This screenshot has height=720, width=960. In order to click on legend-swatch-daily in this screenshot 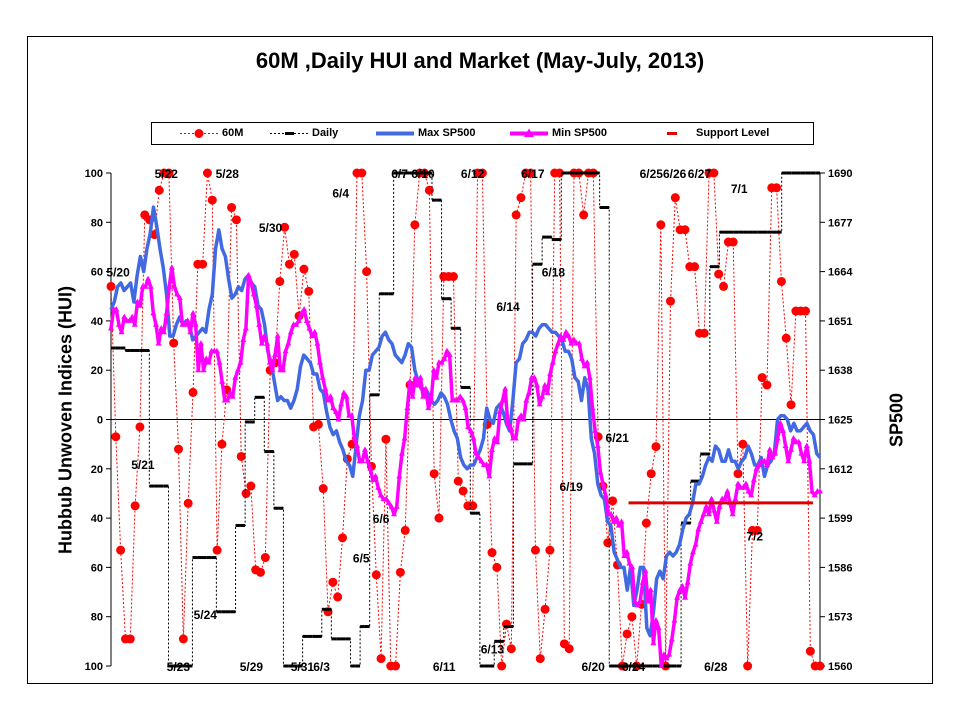, I will do `click(289, 133)`.